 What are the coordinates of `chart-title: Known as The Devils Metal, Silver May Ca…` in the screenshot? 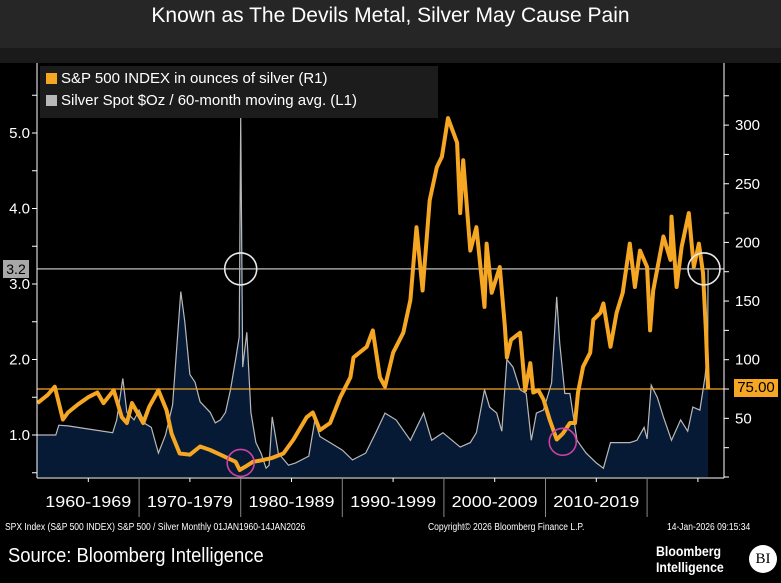 It's located at (390, 15).